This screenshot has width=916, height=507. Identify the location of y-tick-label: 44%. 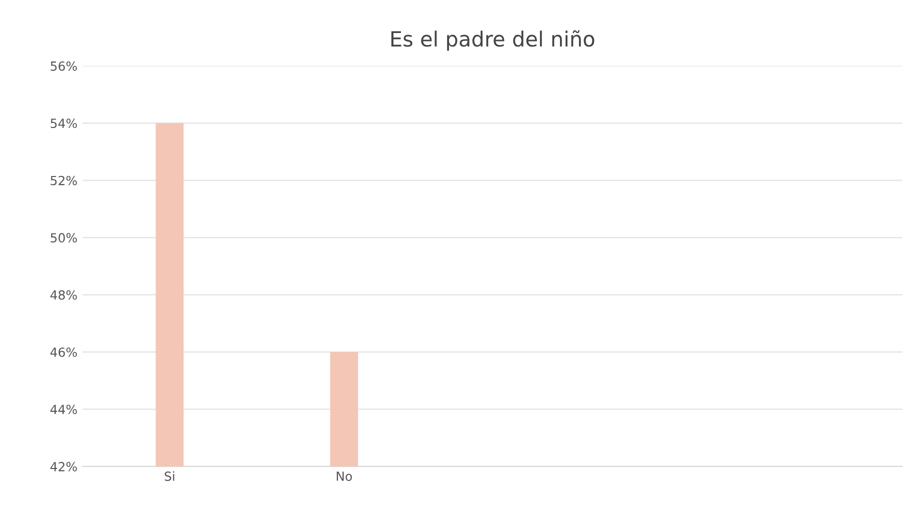
(63, 409).